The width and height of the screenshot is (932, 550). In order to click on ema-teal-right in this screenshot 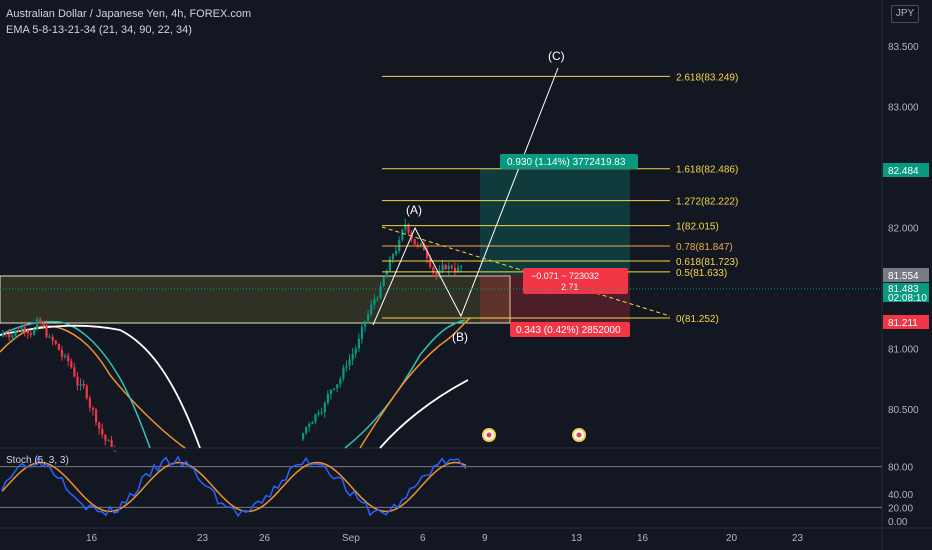, I will do `click(405, 384)`.